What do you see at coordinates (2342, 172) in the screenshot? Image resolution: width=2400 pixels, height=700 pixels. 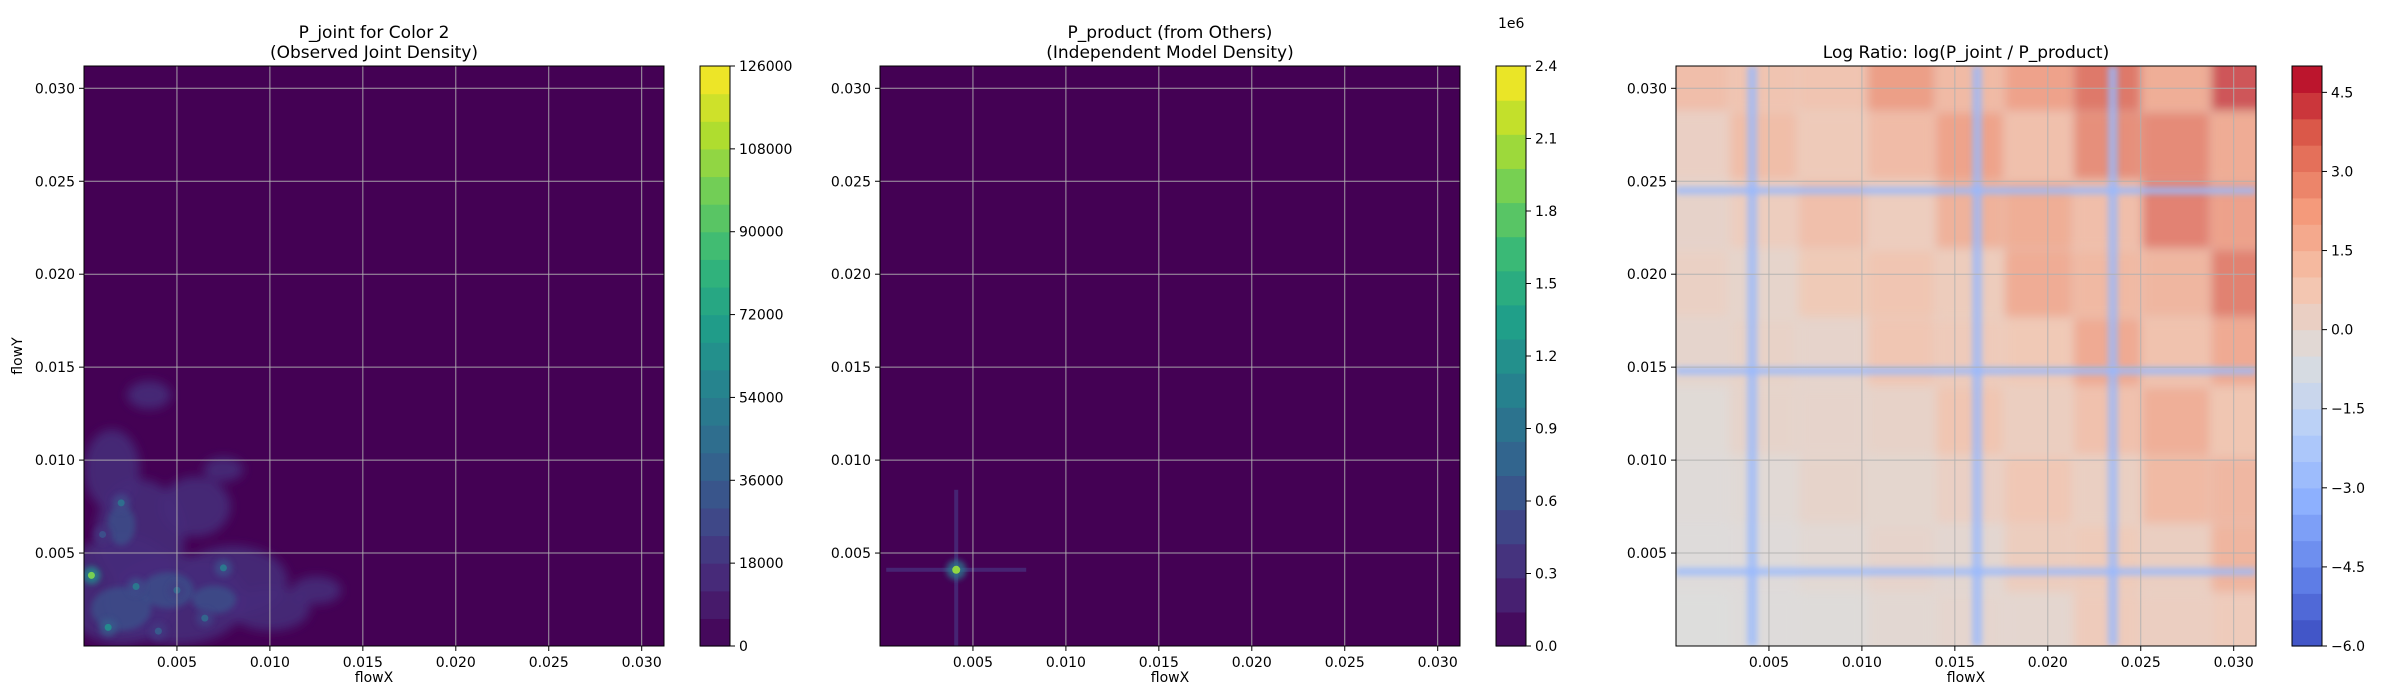 I see `colorbar-tick-label: 3.0` at bounding box center [2342, 172].